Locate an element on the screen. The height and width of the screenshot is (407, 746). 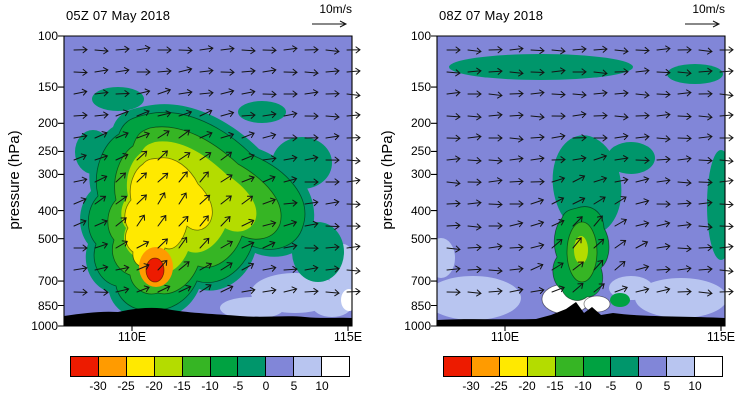
panel-title: 08Z 07 May 2018 is located at coordinates (491, 15).